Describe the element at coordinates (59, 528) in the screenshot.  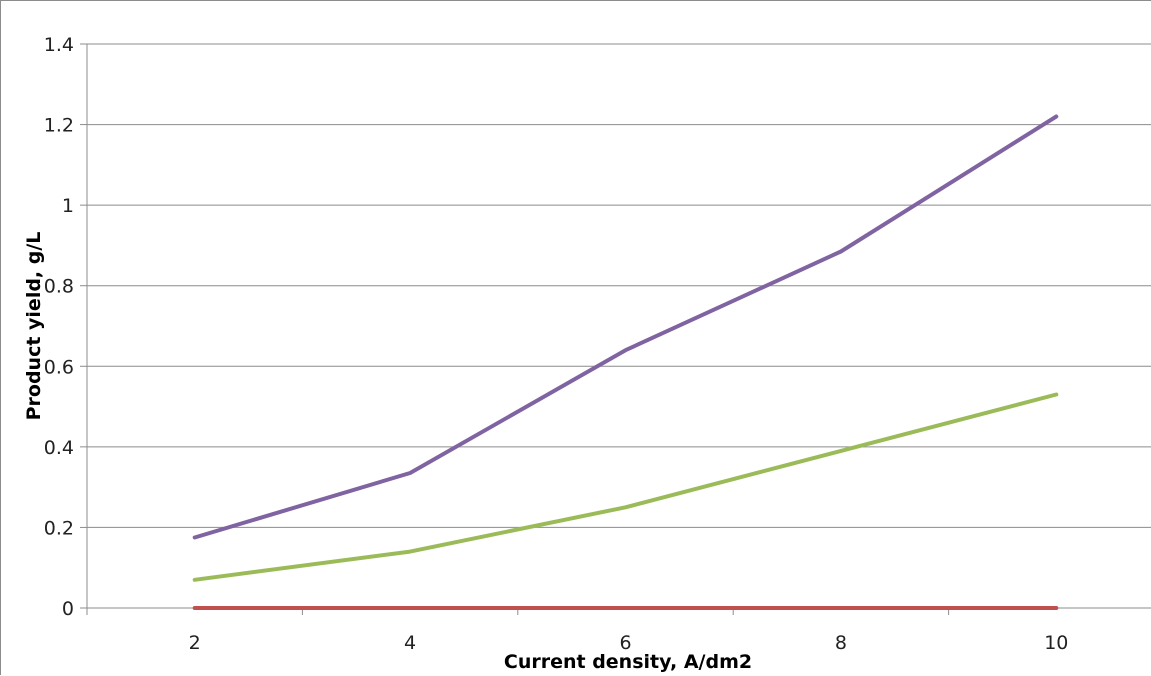
I see `y-tick-label: 0.2` at that location.